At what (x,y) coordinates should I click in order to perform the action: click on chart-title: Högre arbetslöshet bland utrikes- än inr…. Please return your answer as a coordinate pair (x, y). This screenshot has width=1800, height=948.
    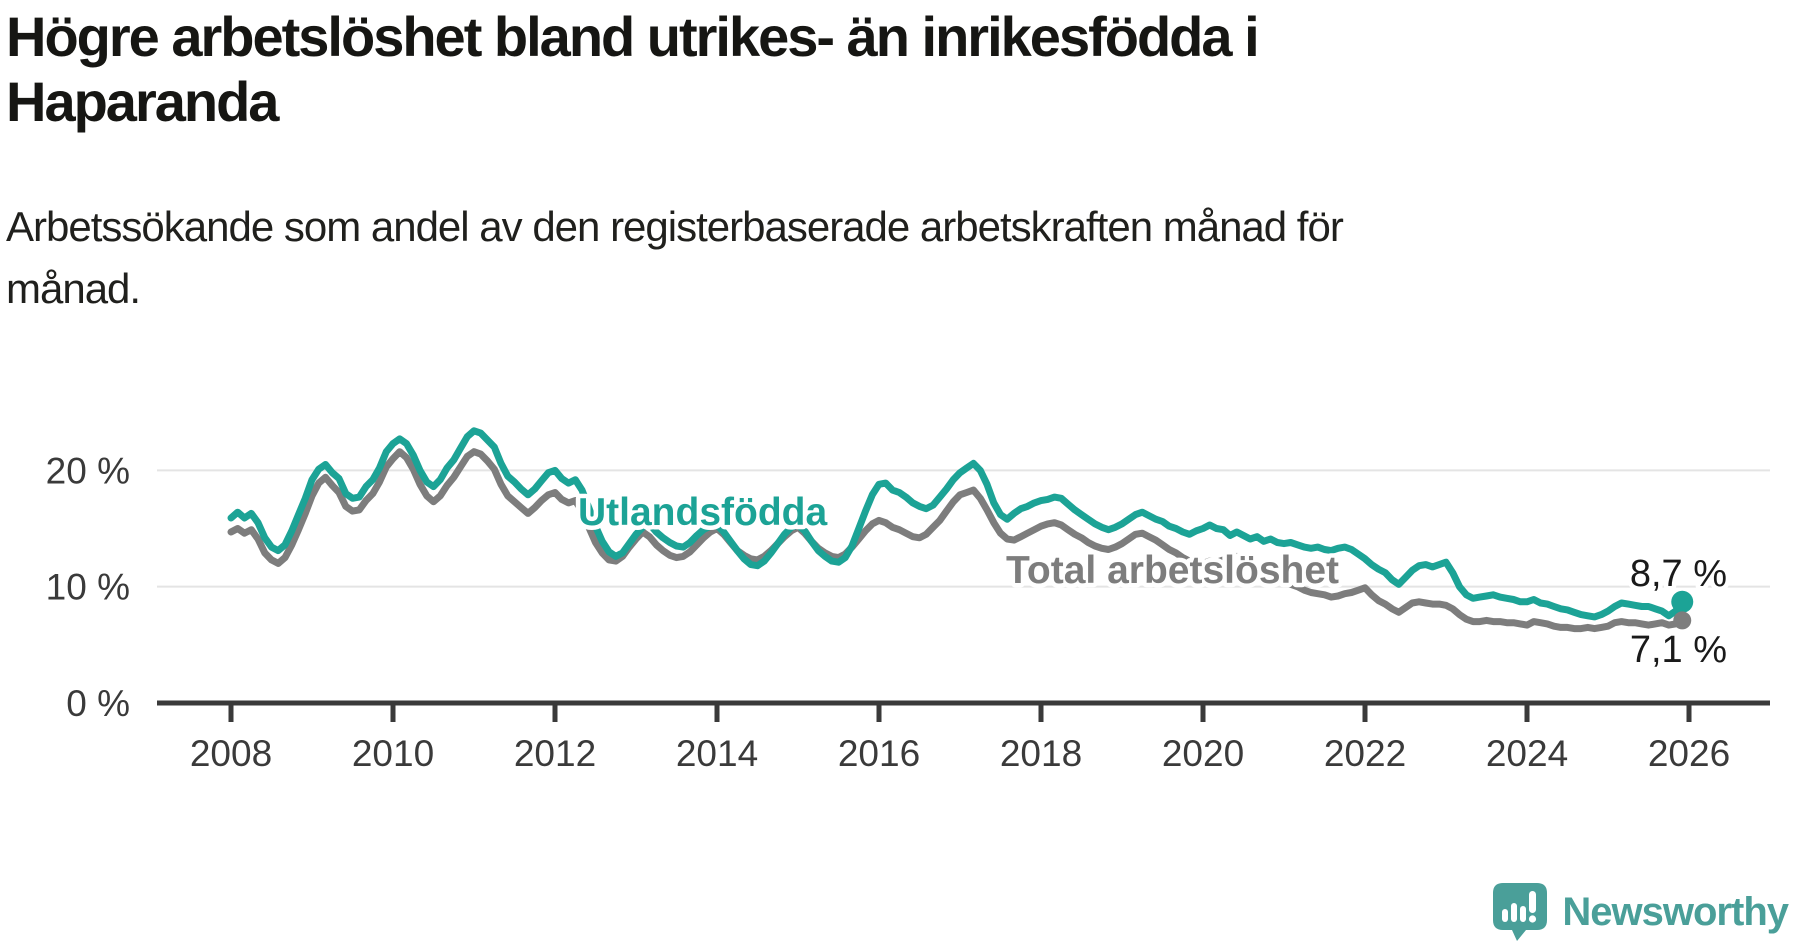
    Looking at the image, I should click on (881, 69).